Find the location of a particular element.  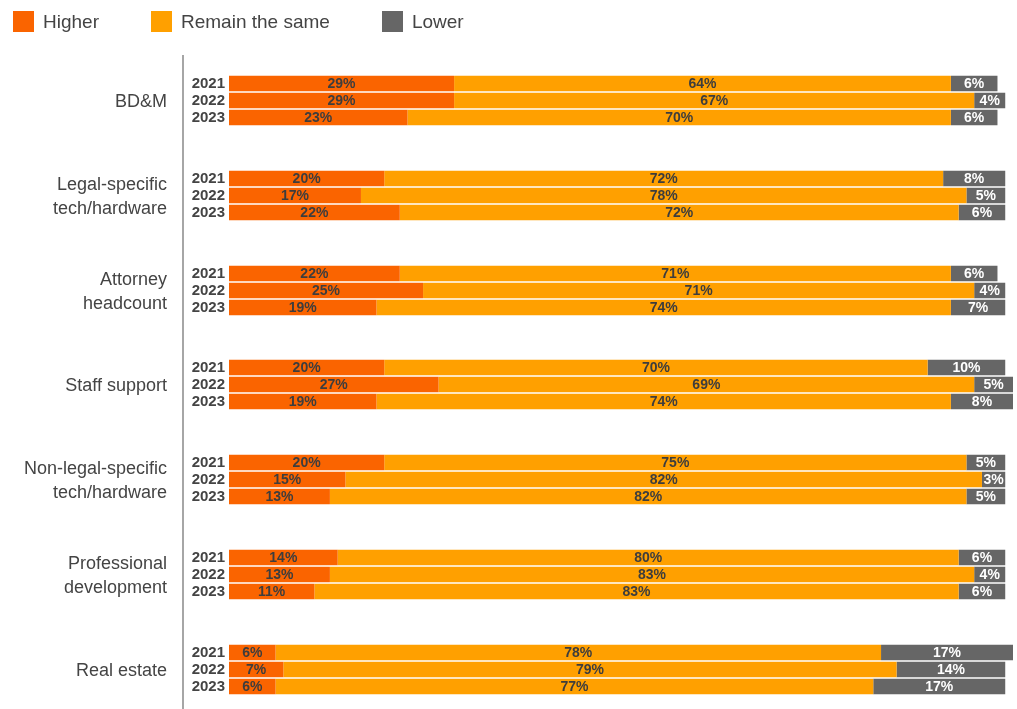

data-label: 15% is located at coordinates (287, 479).